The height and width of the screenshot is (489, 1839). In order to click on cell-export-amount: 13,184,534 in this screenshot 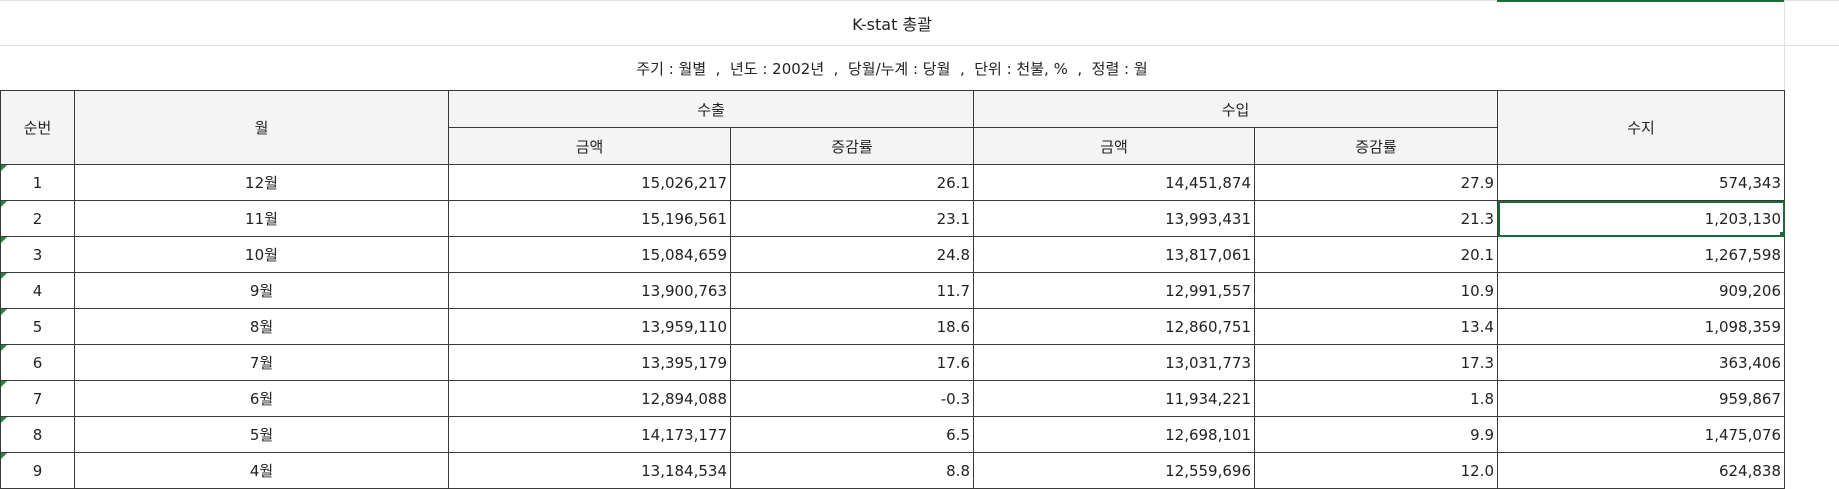, I will do `click(589, 470)`.